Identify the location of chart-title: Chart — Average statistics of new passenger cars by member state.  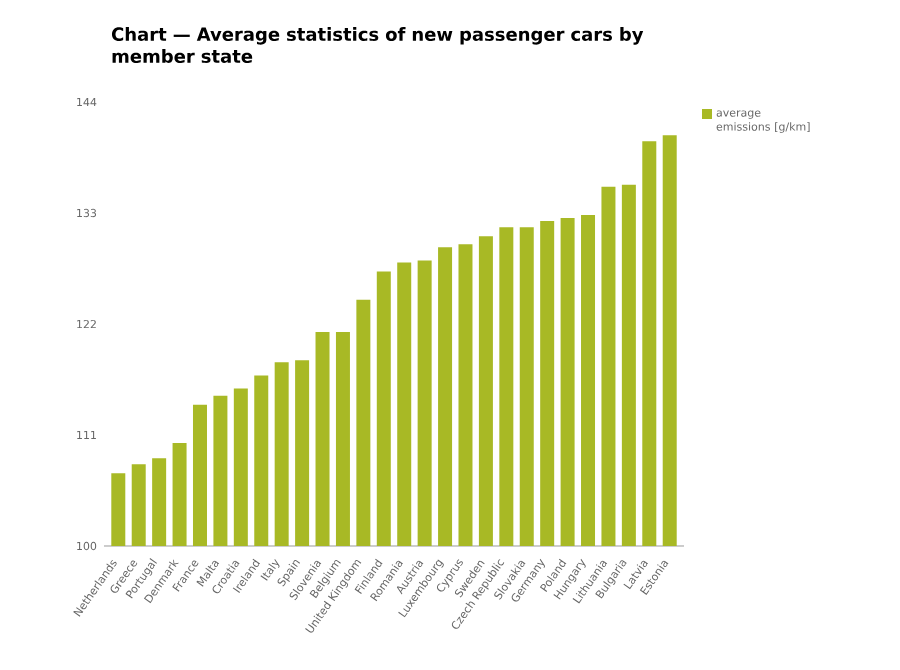
(377, 45).